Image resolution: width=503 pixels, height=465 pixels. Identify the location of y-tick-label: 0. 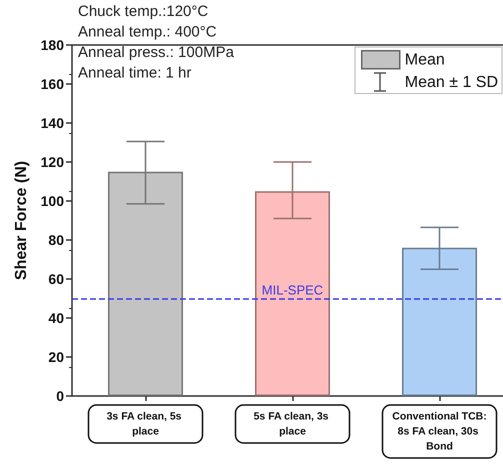
(60, 396).